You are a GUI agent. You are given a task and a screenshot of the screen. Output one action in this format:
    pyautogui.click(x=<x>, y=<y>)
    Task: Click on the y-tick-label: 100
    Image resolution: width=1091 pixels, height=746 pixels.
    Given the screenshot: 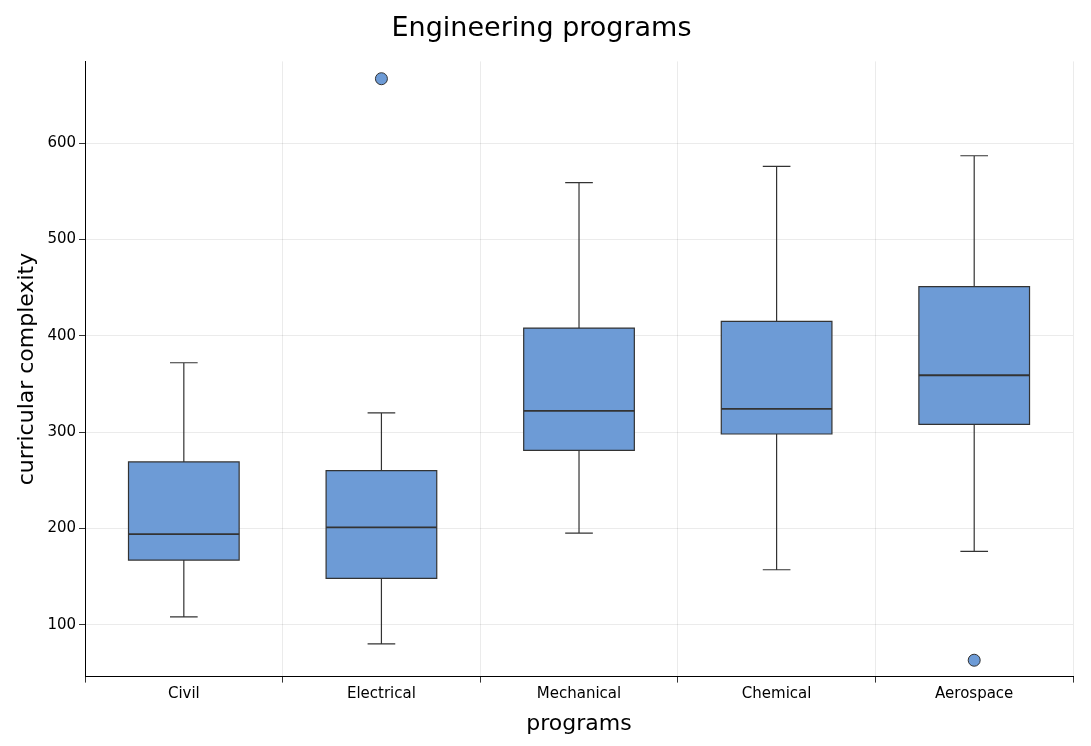 What is the action you would take?
    pyautogui.click(x=62, y=623)
    